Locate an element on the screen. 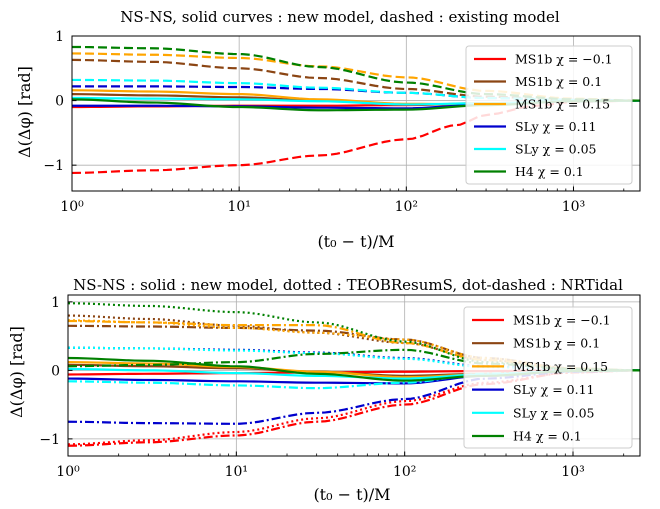 The height and width of the screenshot is (509, 660). bottom-legend-label: MS1b χ = 0.15 is located at coordinates (560, 366).